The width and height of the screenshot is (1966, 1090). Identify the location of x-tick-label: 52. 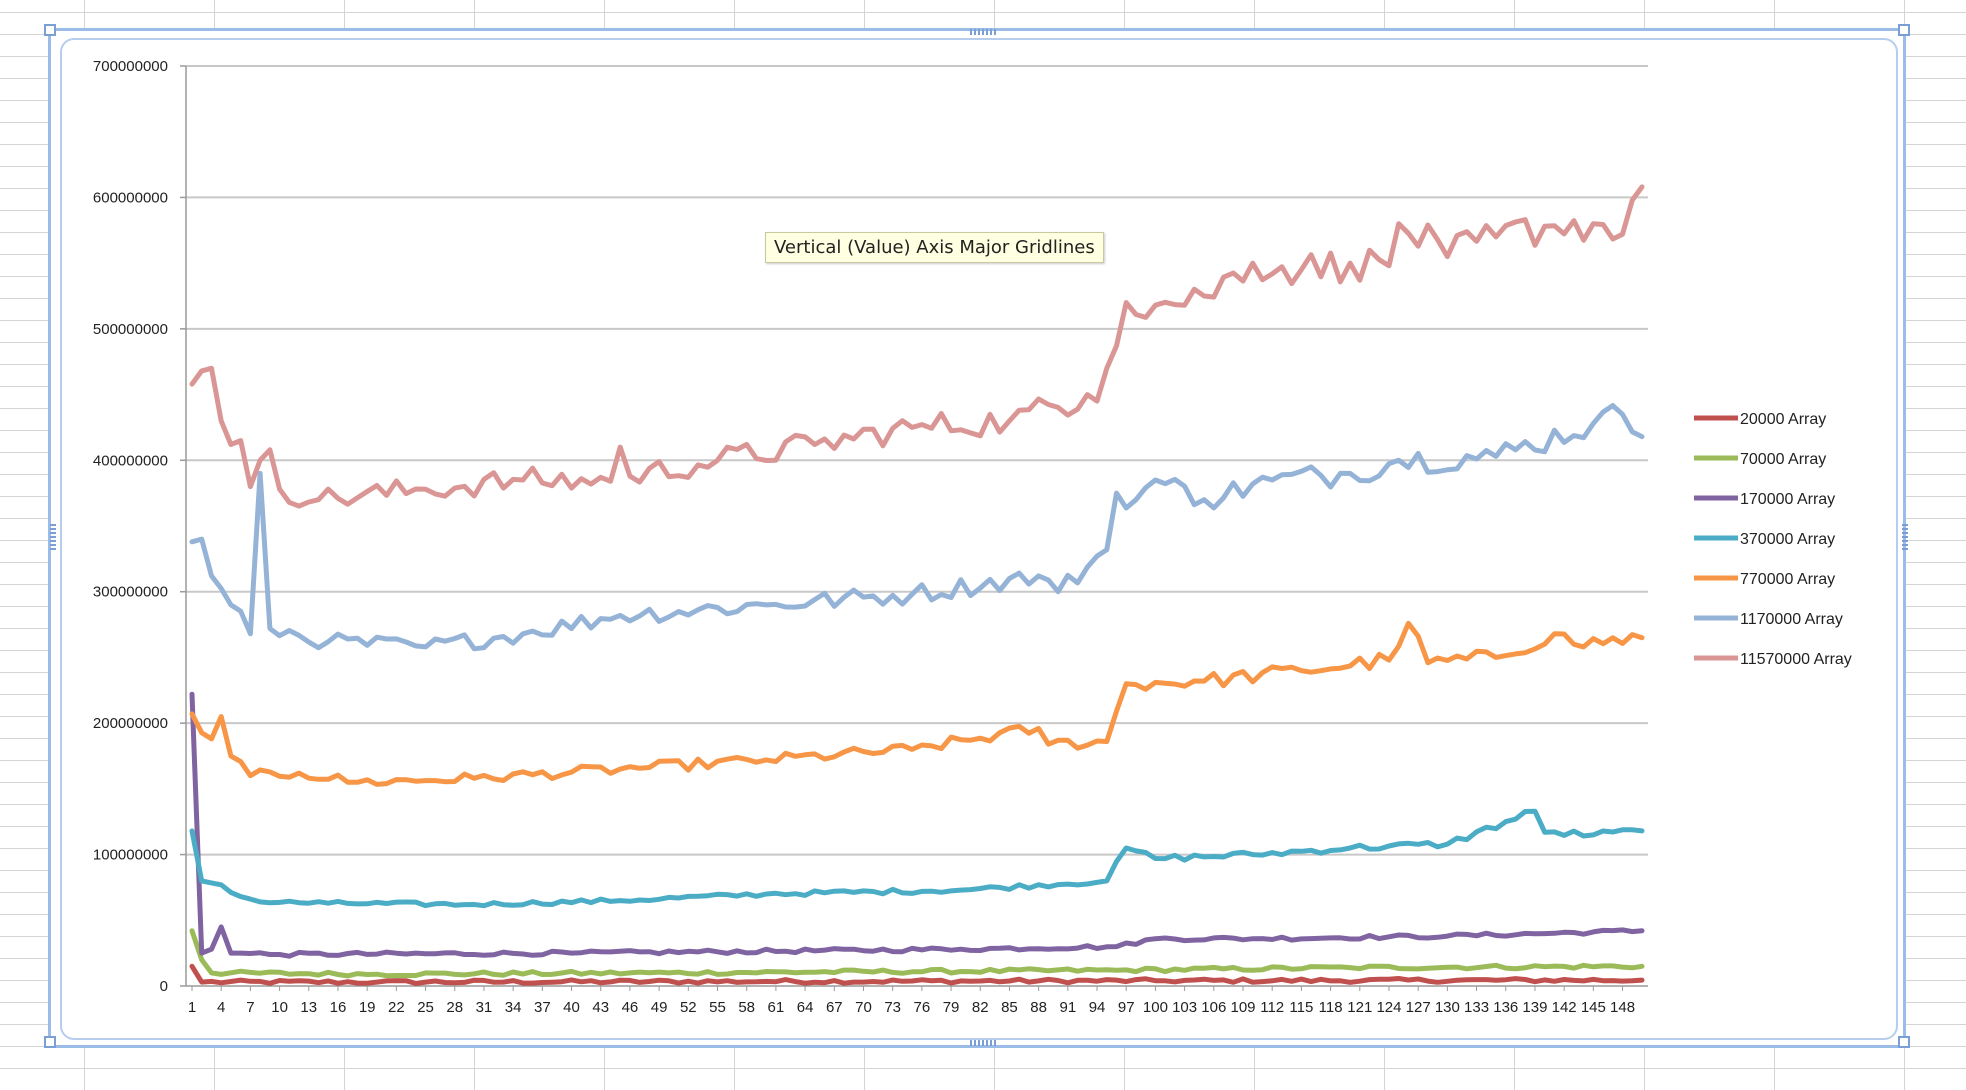
(688, 1007).